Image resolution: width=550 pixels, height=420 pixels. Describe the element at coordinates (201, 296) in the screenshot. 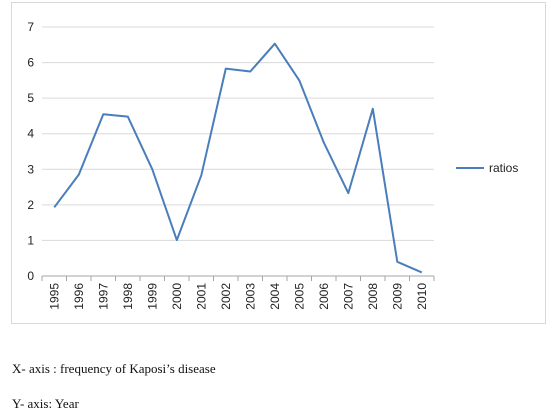

I see `x-tick-label: 2001` at that location.